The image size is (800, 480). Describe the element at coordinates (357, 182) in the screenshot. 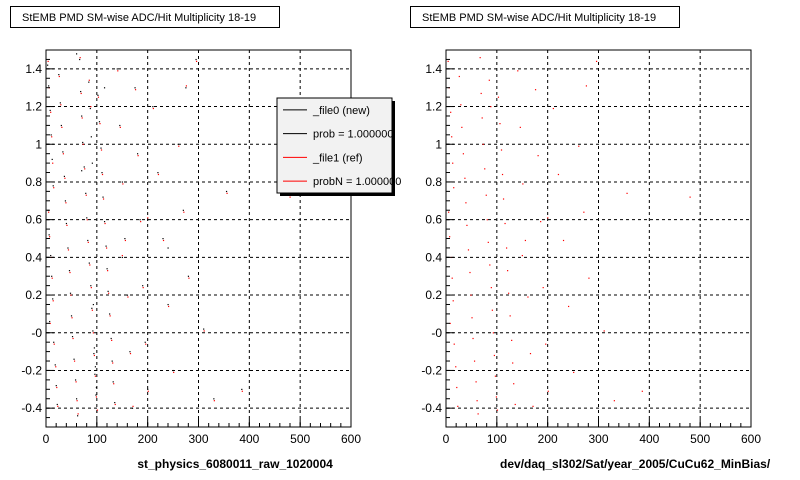

I see `legend-entry: probN = 1.000000` at that location.